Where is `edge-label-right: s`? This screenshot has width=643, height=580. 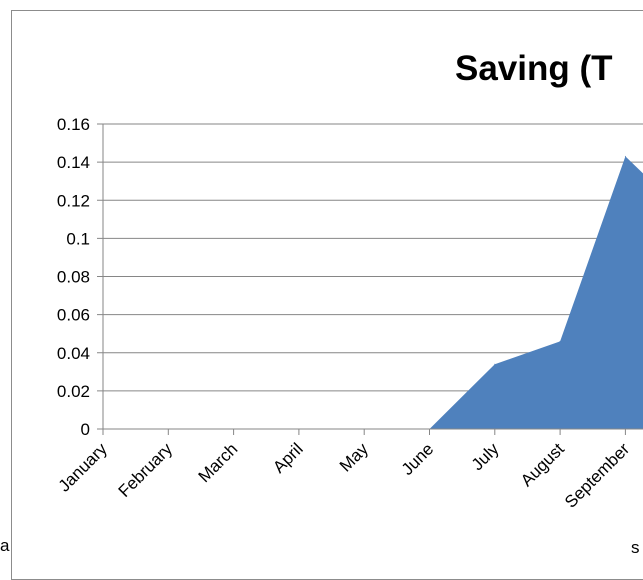
edge-label-right: s is located at coordinates (635, 547).